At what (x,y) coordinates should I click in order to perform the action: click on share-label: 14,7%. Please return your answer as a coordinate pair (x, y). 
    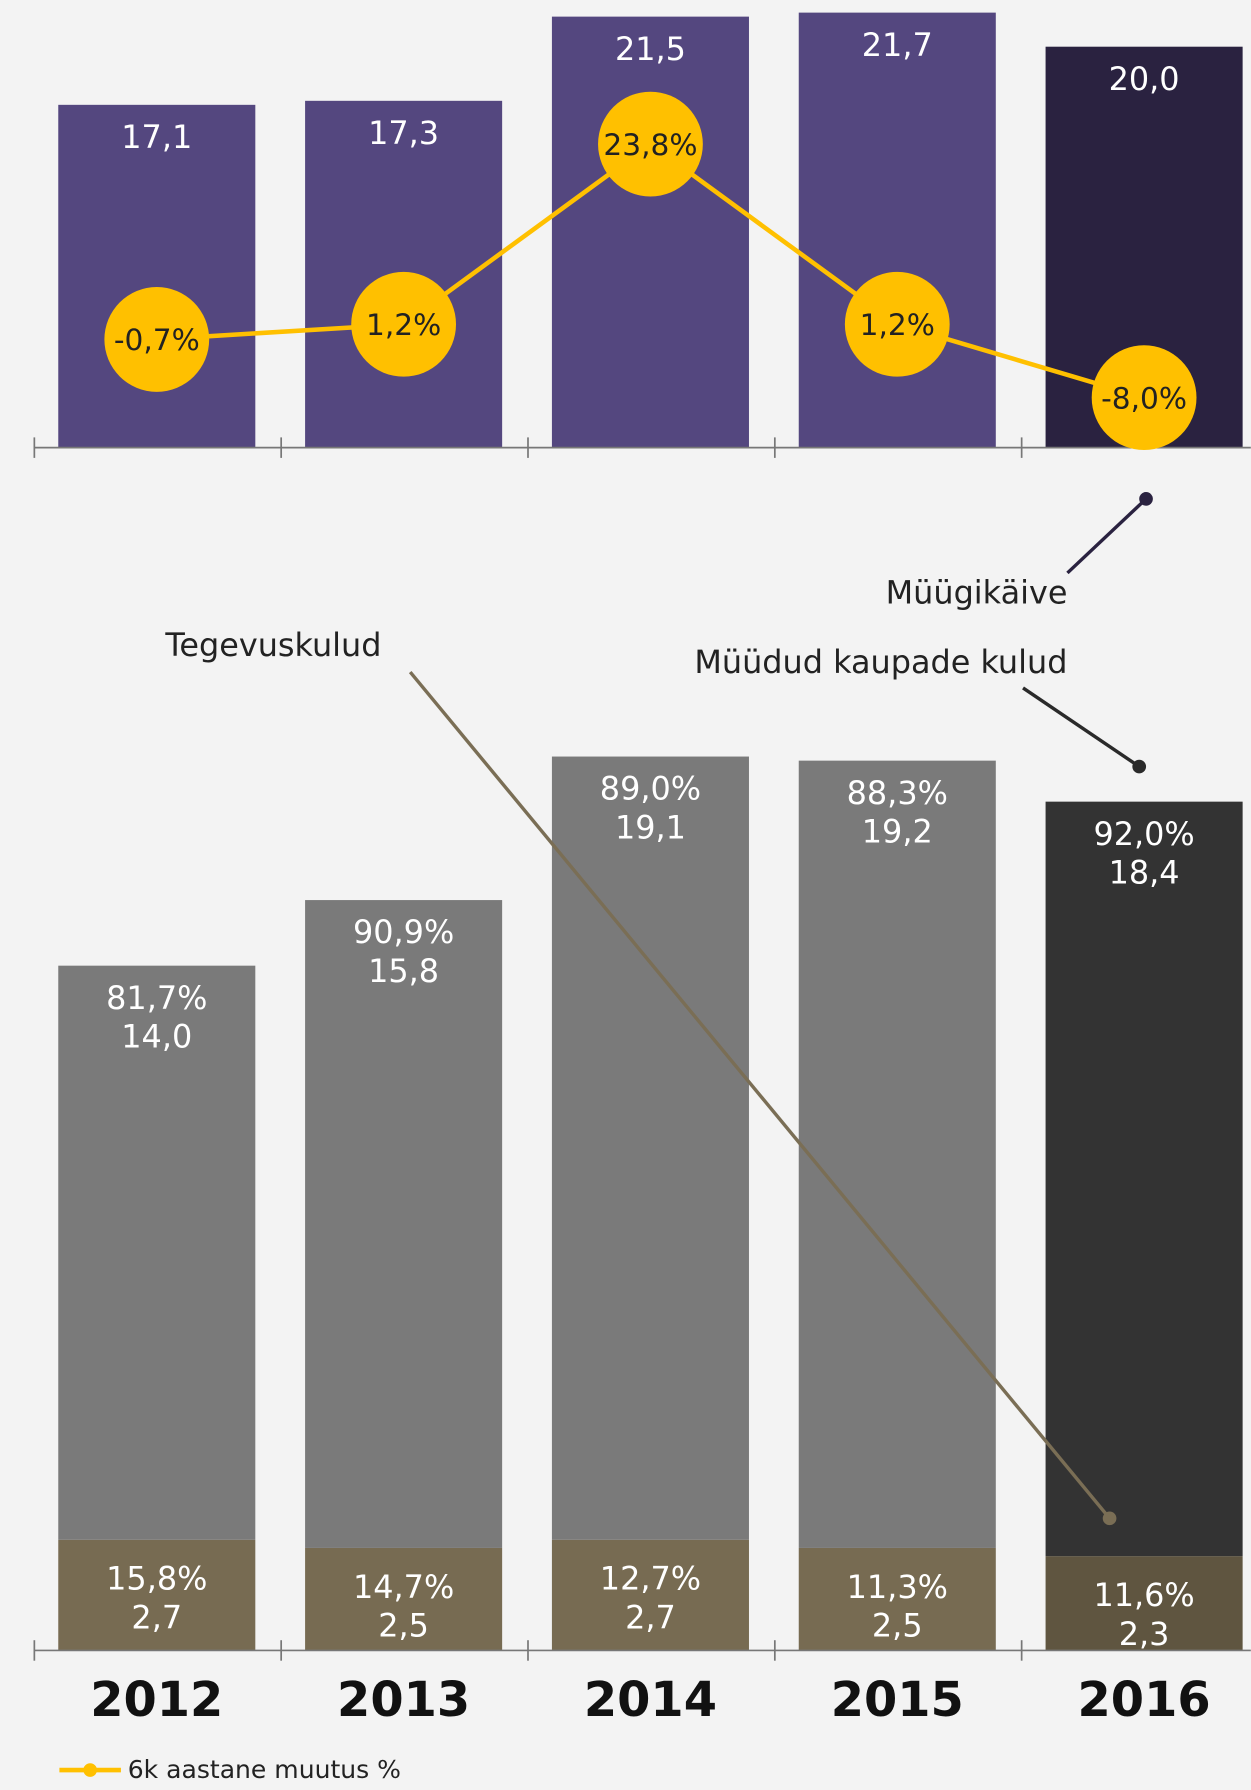
    Looking at the image, I should click on (403, 1587).